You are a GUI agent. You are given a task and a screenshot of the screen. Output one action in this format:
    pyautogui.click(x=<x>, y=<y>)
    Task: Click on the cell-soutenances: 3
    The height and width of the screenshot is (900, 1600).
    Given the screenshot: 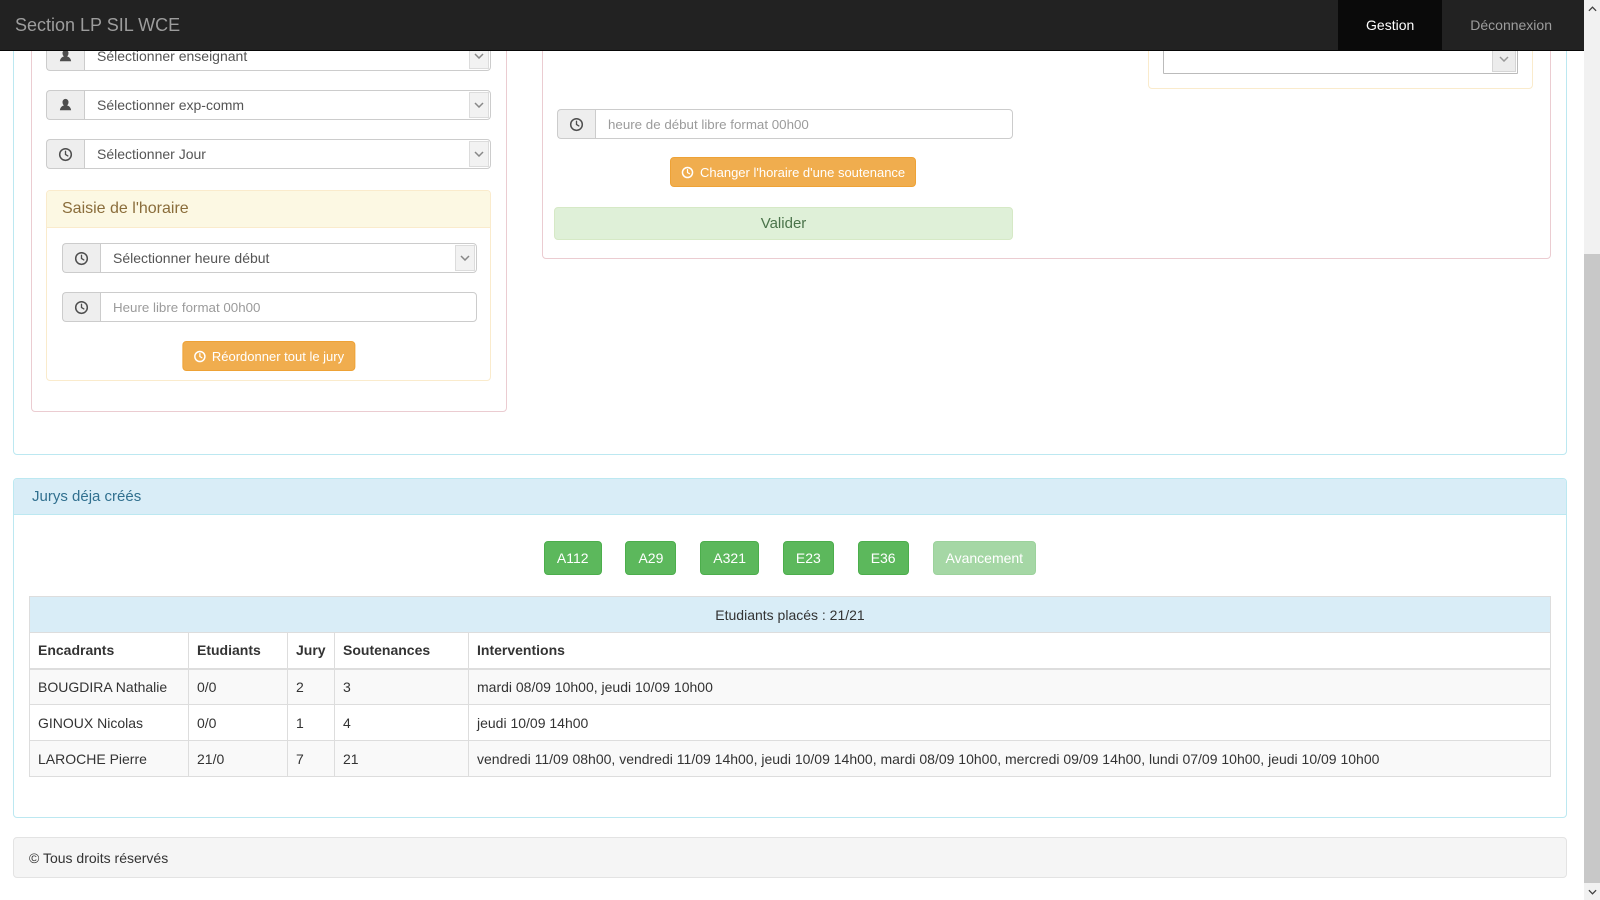 What is the action you would take?
    pyautogui.click(x=401, y=686)
    